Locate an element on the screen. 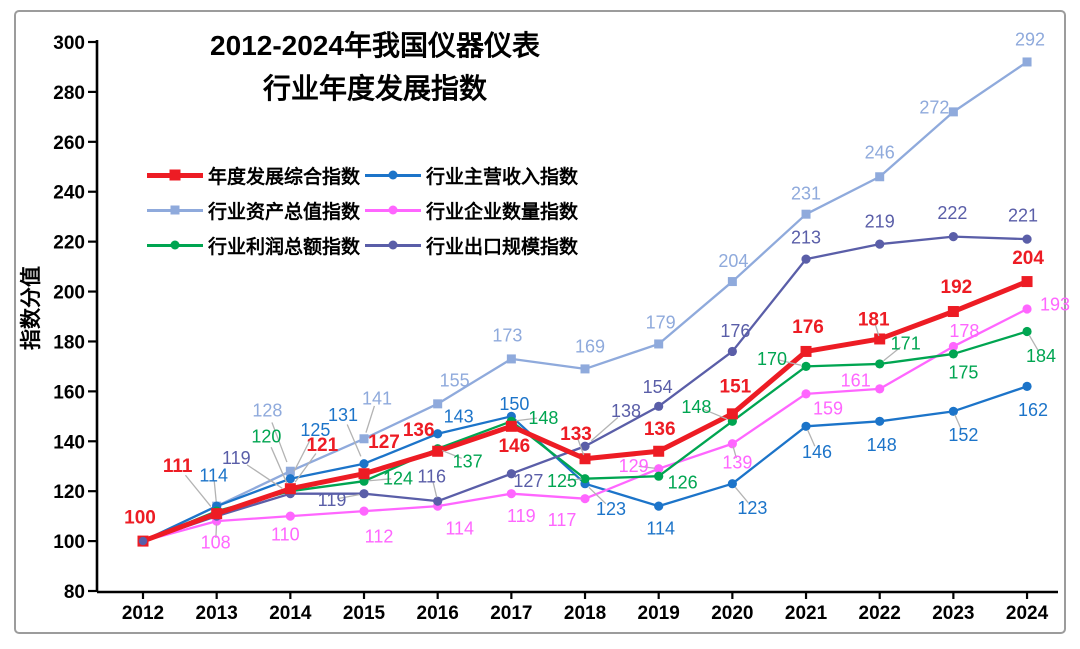  data-label-assets: 155 is located at coordinates (455, 380).